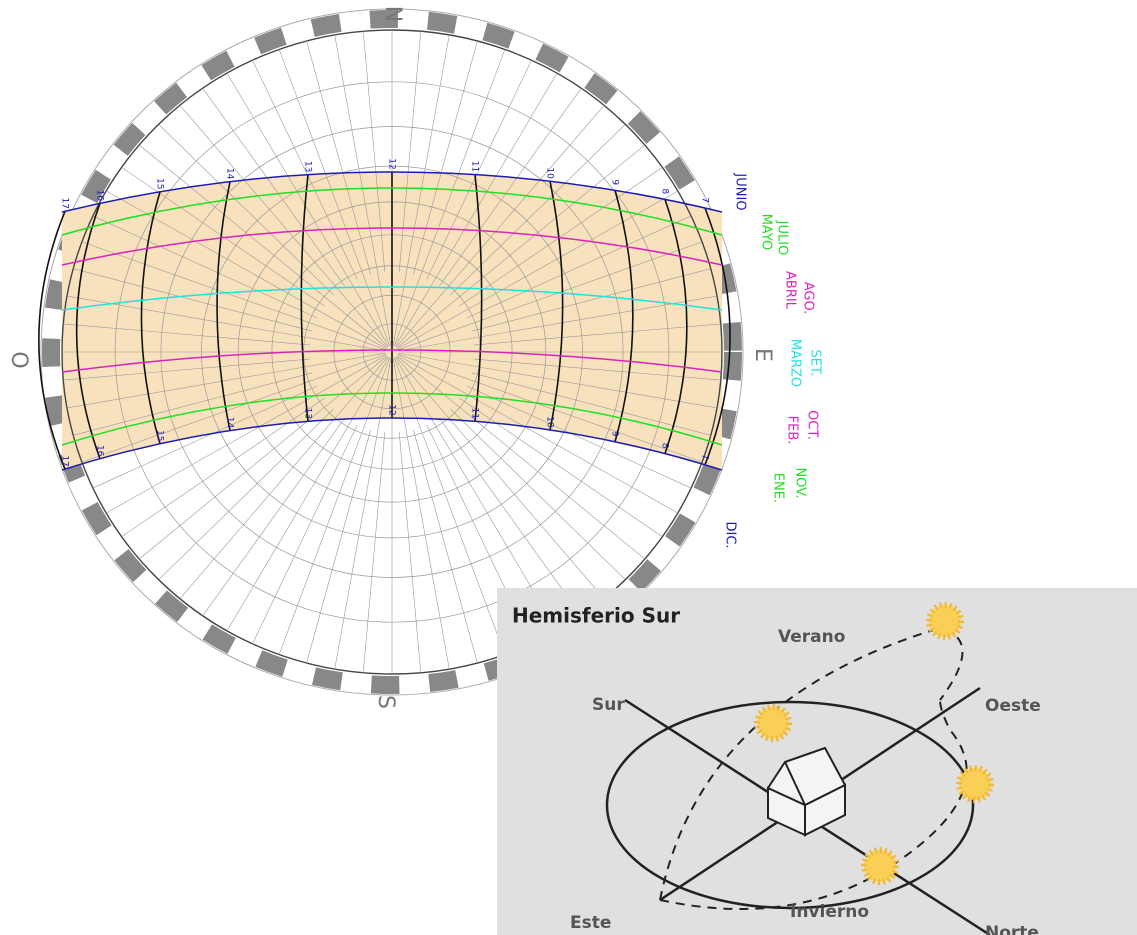 The image size is (1137, 935). I want to click on hour-label: 15, so click(160, 183).